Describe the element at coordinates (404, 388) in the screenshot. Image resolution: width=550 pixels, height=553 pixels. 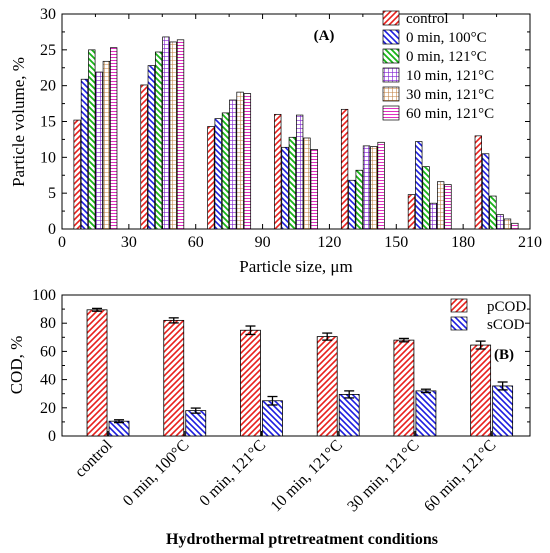
I see `bar-pcod-30-min-121-c` at that location.